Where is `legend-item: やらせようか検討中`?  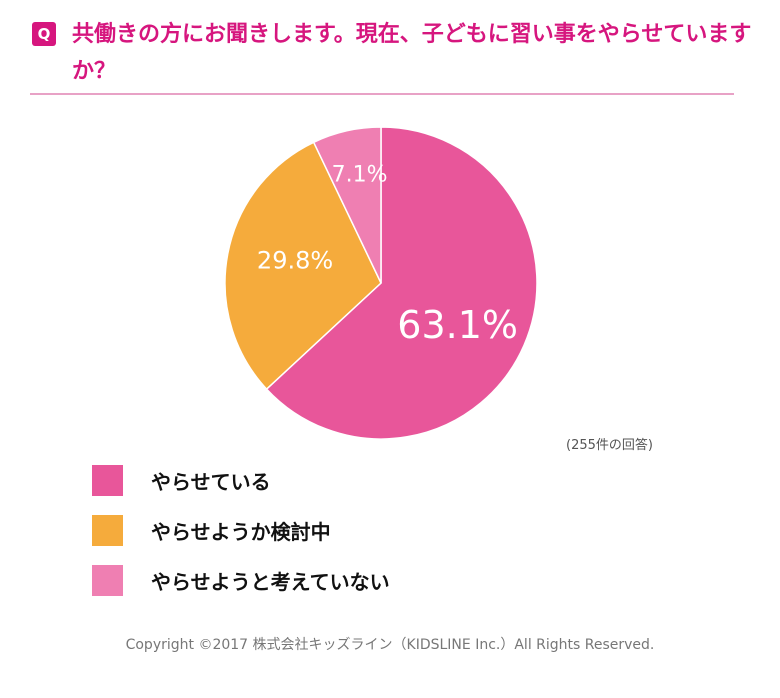
legend-item: やらせようか検討中 is located at coordinates (241, 530).